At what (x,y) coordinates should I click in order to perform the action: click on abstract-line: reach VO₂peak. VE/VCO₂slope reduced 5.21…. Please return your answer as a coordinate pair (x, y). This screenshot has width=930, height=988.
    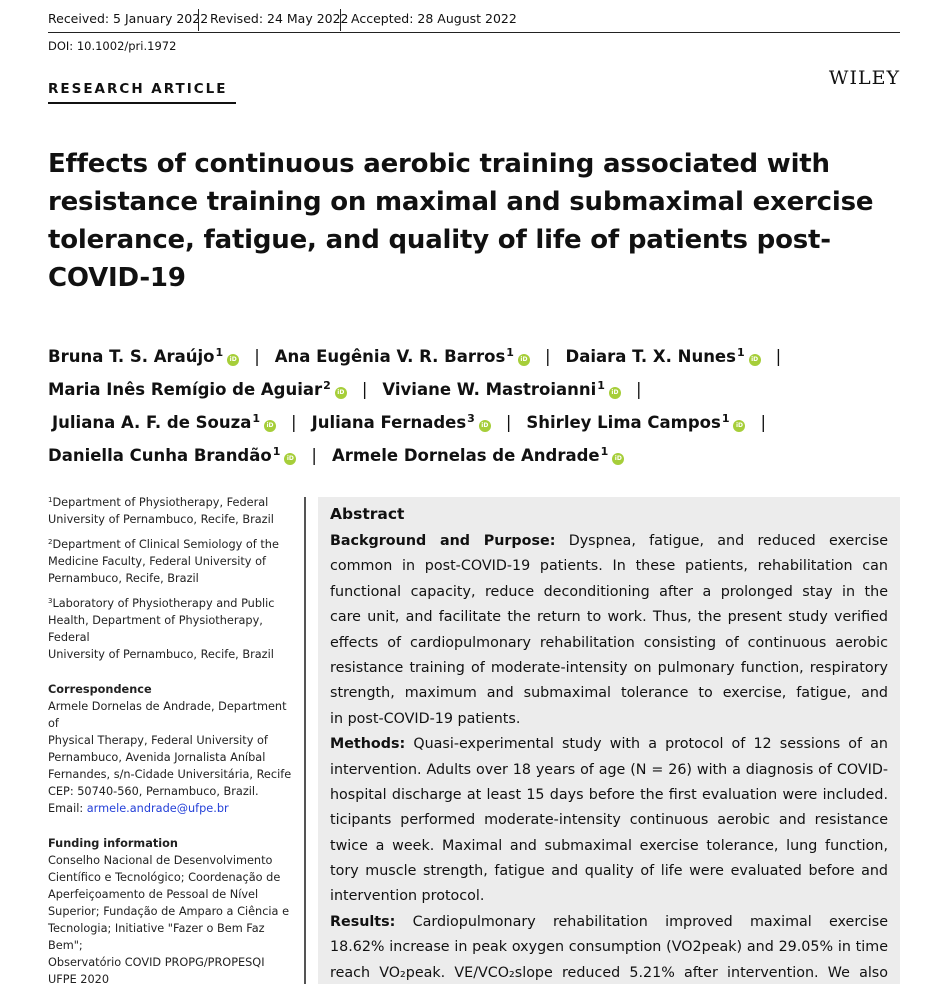
    Looking at the image, I should click on (609, 973).